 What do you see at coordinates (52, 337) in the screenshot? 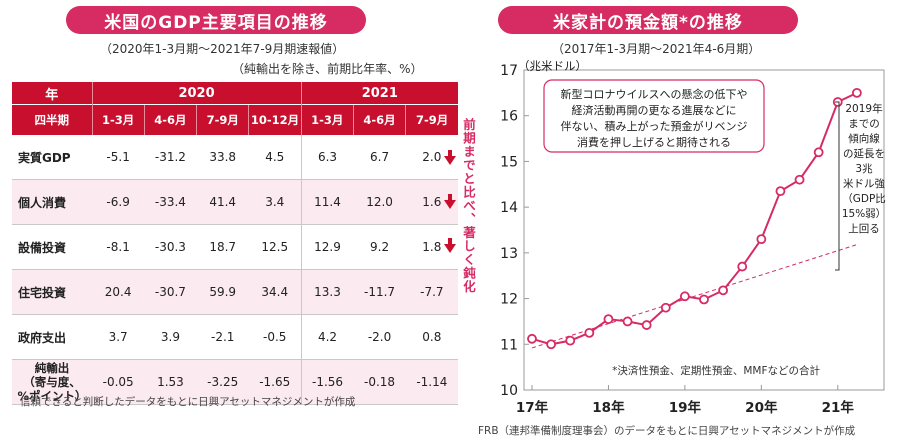
I see `row-label: 政府支出` at bounding box center [52, 337].